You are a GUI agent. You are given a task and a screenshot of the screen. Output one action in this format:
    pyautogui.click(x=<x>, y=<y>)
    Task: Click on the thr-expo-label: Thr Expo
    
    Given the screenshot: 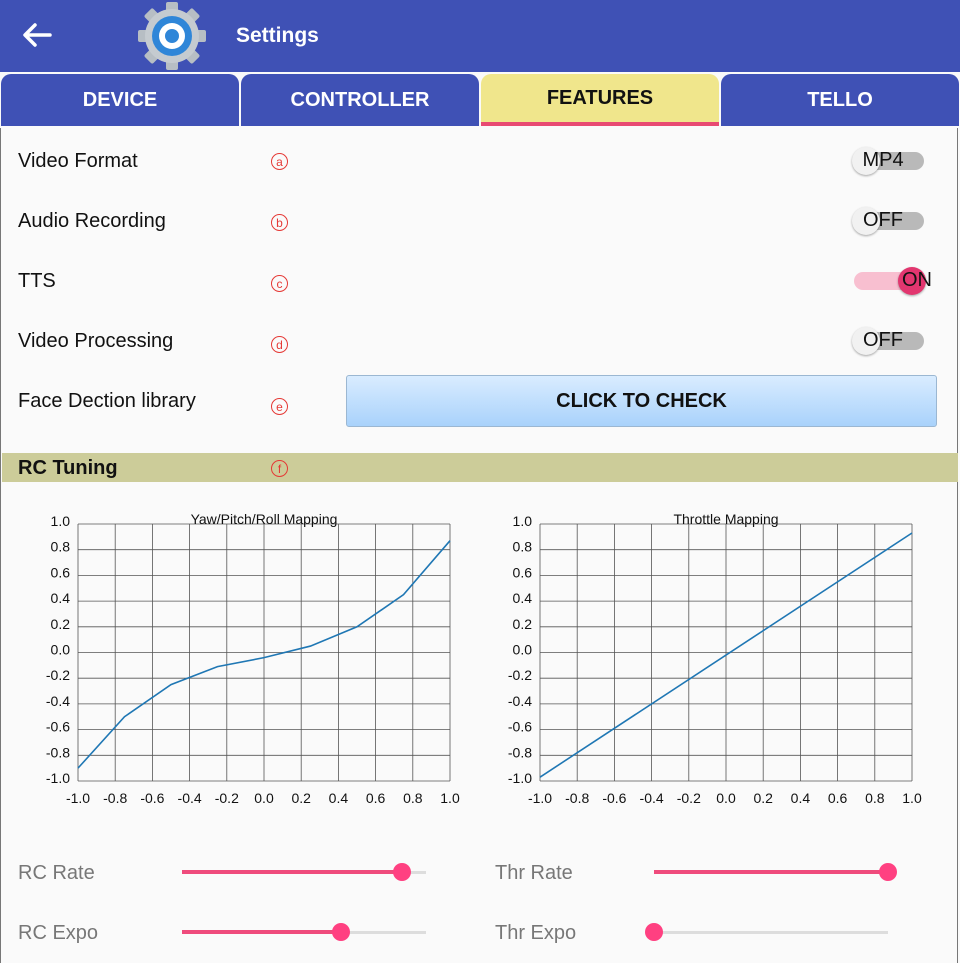 What is the action you would take?
    pyautogui.click(x=536, y=933)
    